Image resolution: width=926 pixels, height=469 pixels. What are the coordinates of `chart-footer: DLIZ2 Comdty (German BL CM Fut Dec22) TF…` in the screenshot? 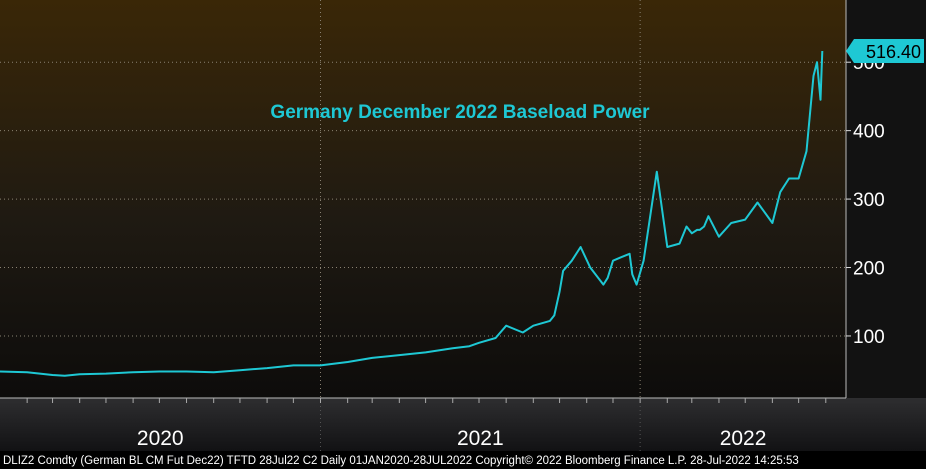 It's located at (401, 461).